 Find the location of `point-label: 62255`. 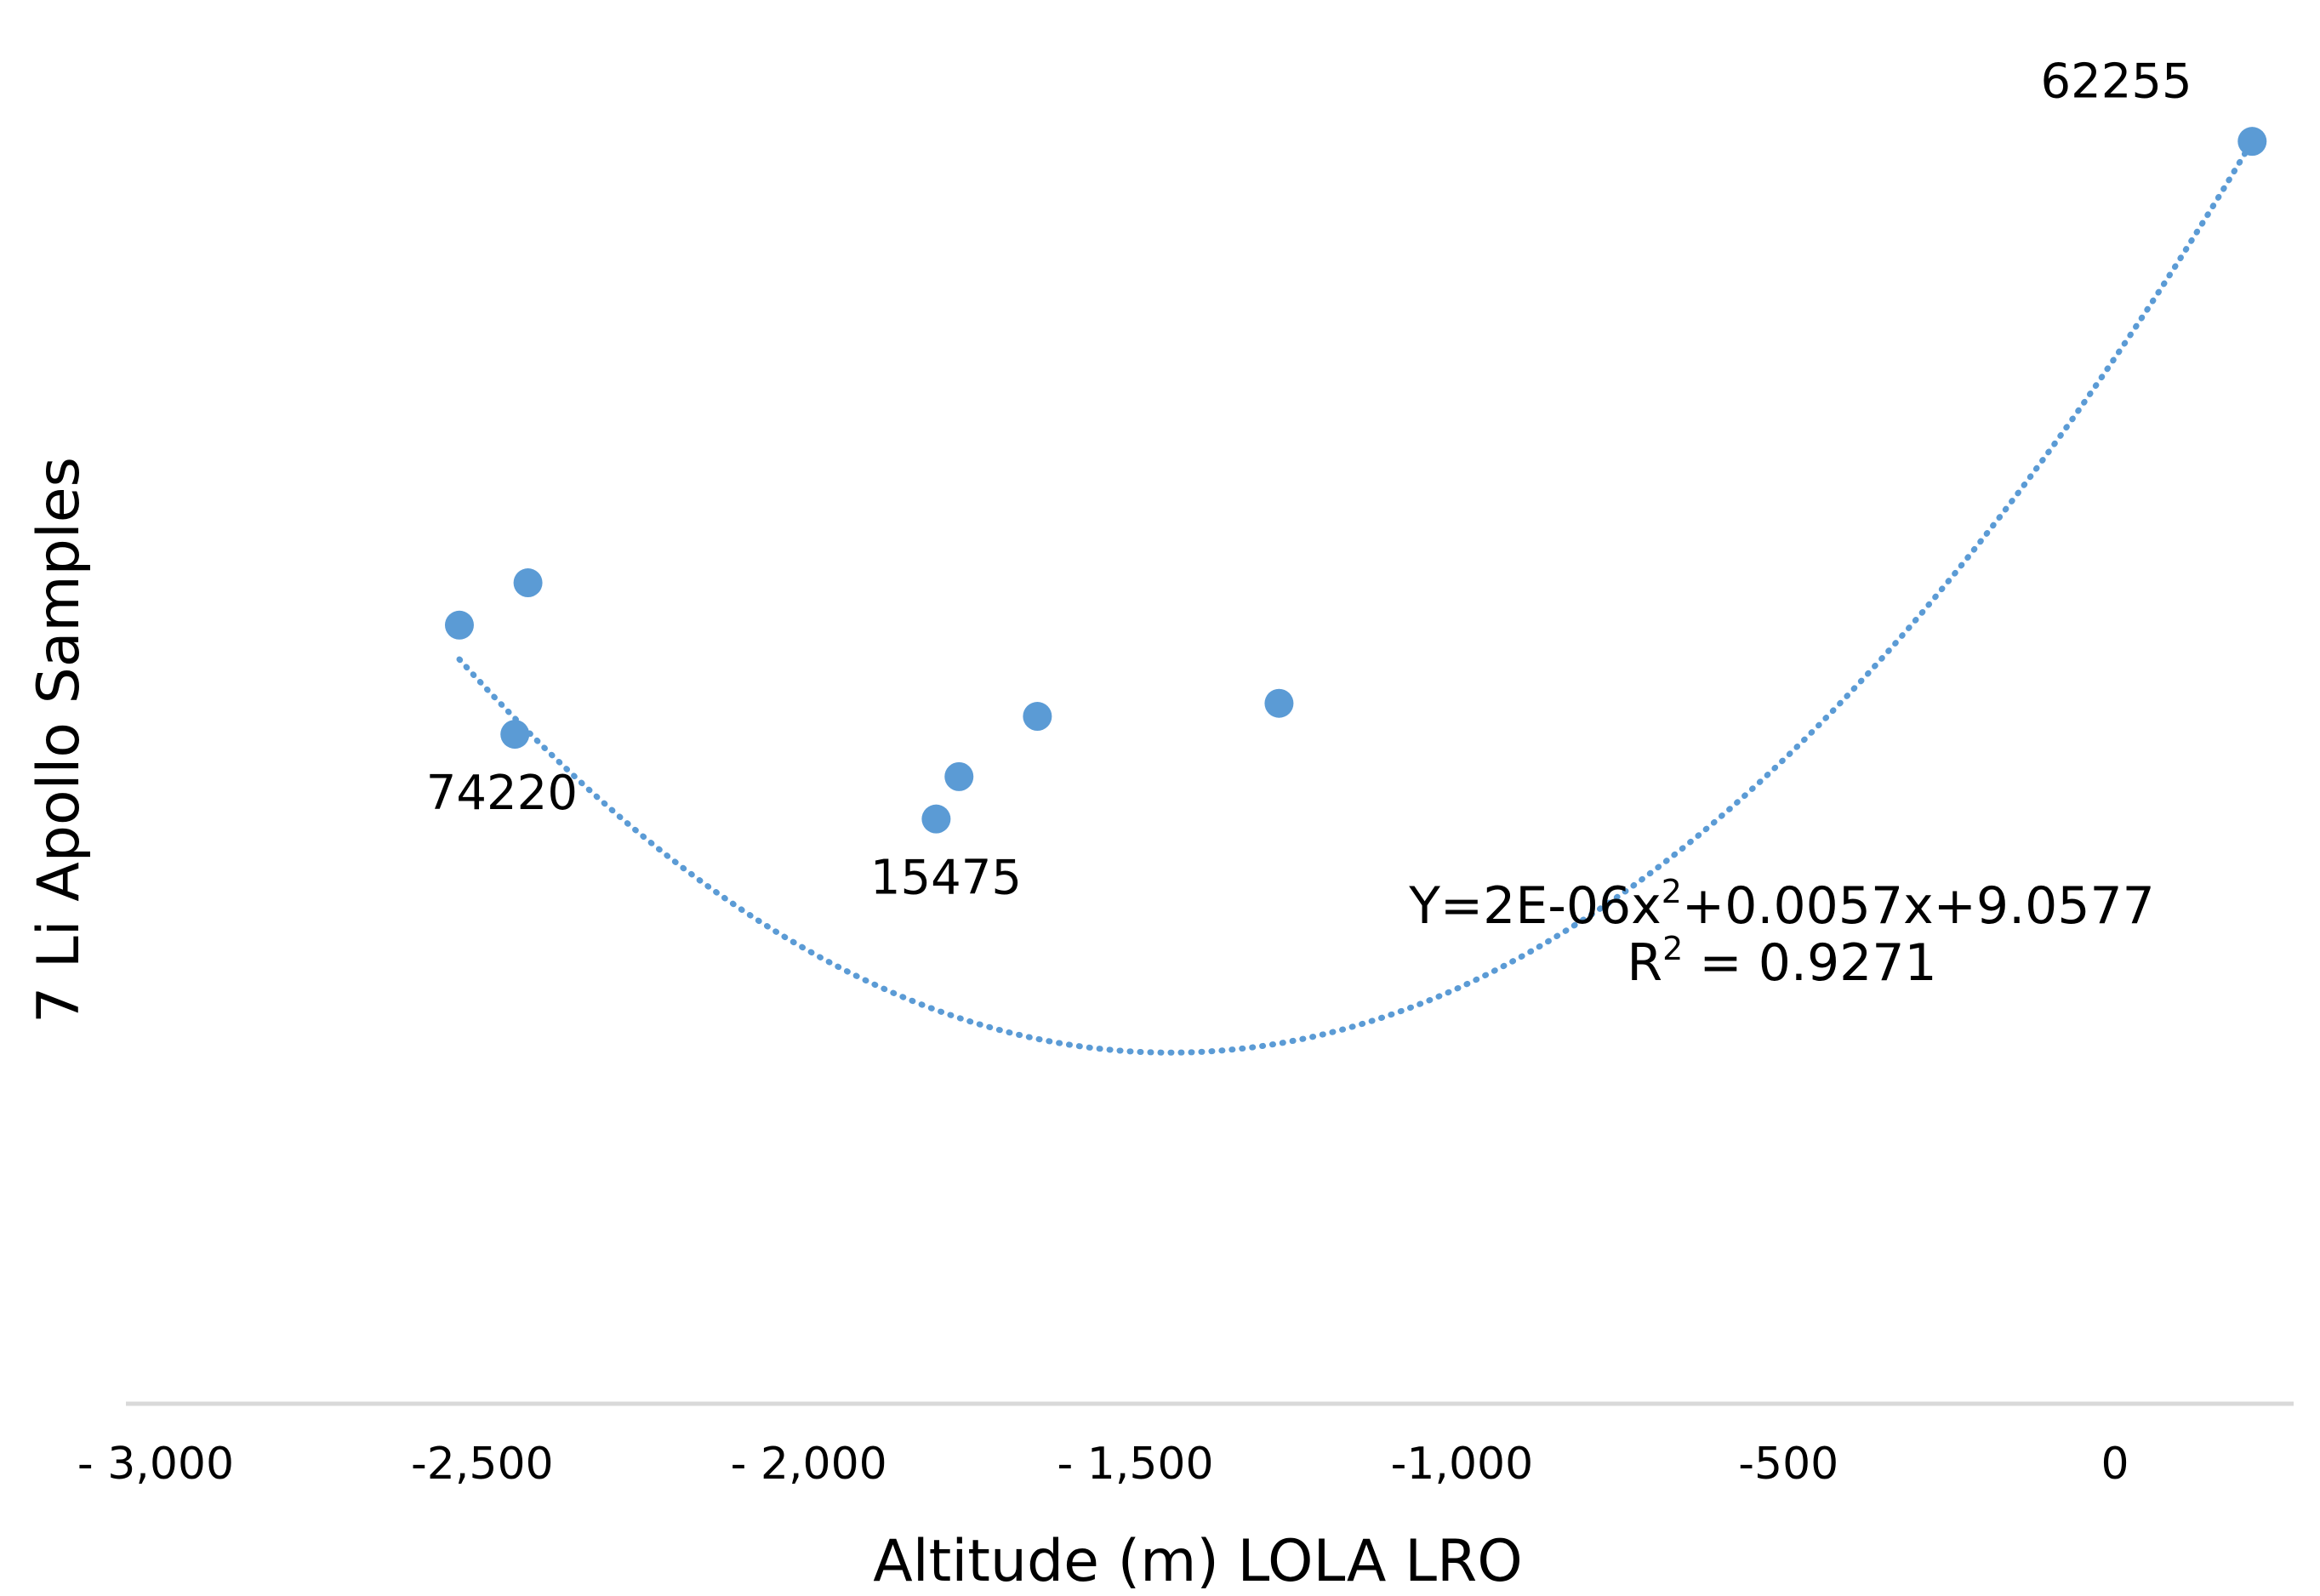

point-label: 62255 is located at coordinates (2116, 82).